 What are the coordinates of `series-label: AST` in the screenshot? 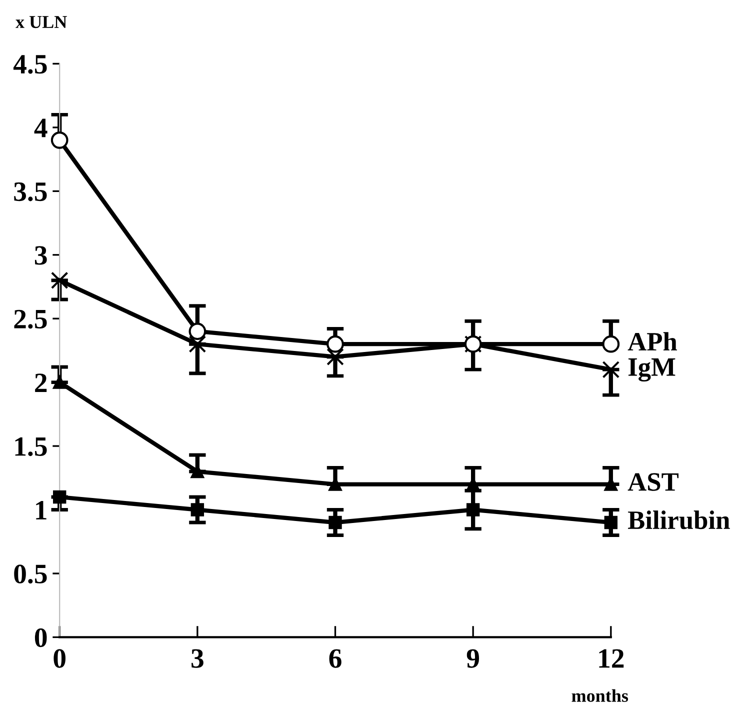 It's located at (653, 482).